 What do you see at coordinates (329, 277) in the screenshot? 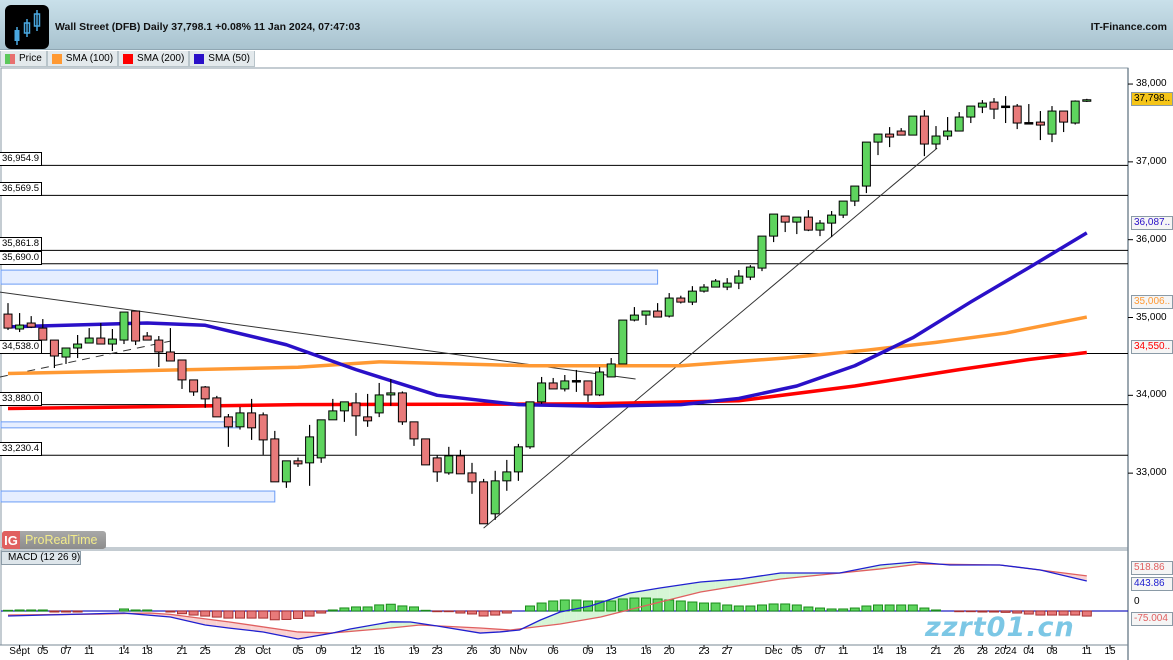
I see `support-zone` at bounding box center [329, 277].